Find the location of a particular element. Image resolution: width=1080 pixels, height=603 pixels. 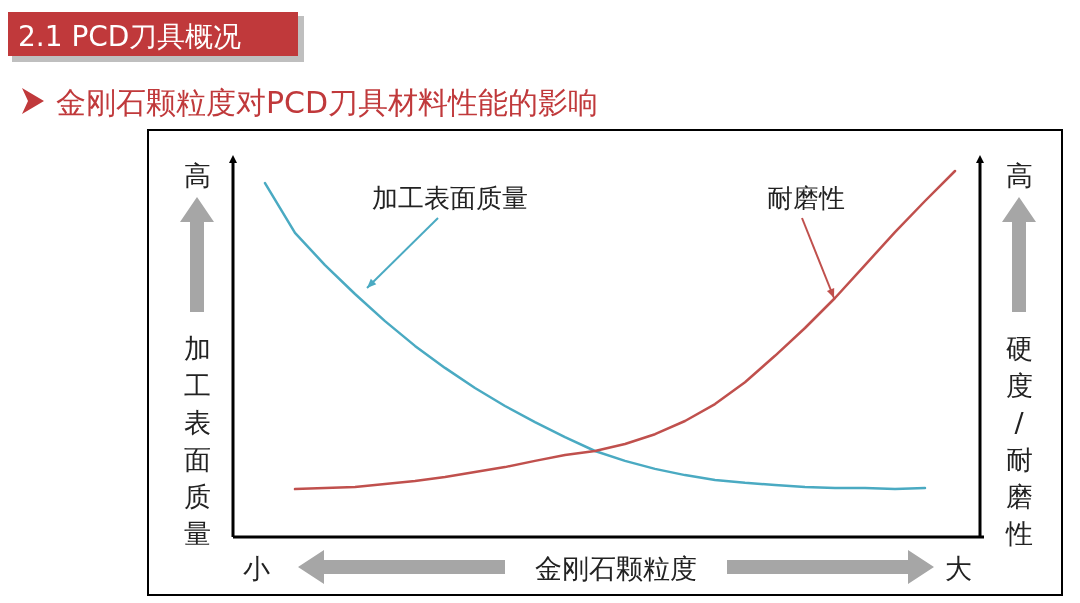

chart-title: 2.1 PCD刀具概况 is located at coordinates (130, 36).